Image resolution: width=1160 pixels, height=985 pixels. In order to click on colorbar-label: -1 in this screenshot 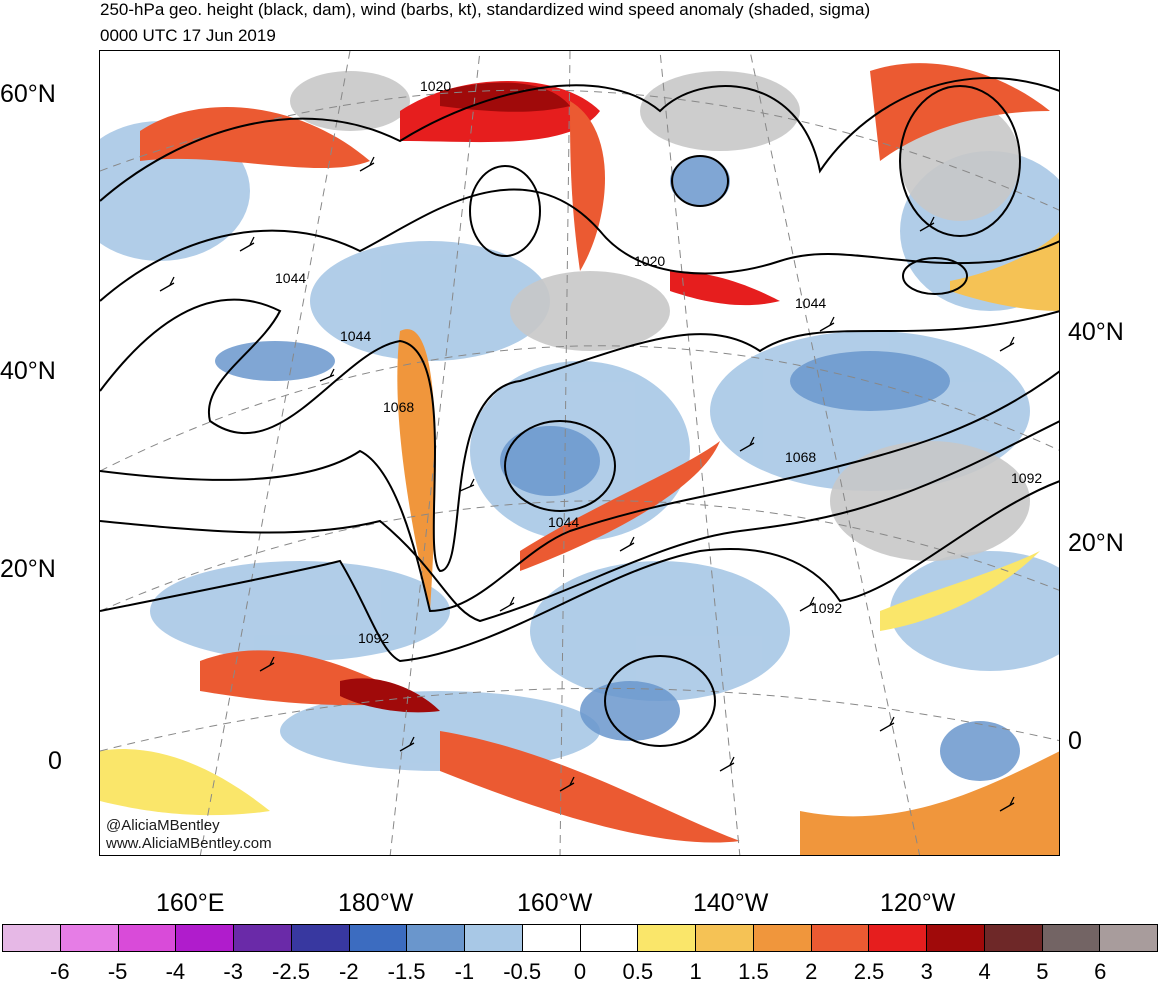, I will do `click(464, 971)`.